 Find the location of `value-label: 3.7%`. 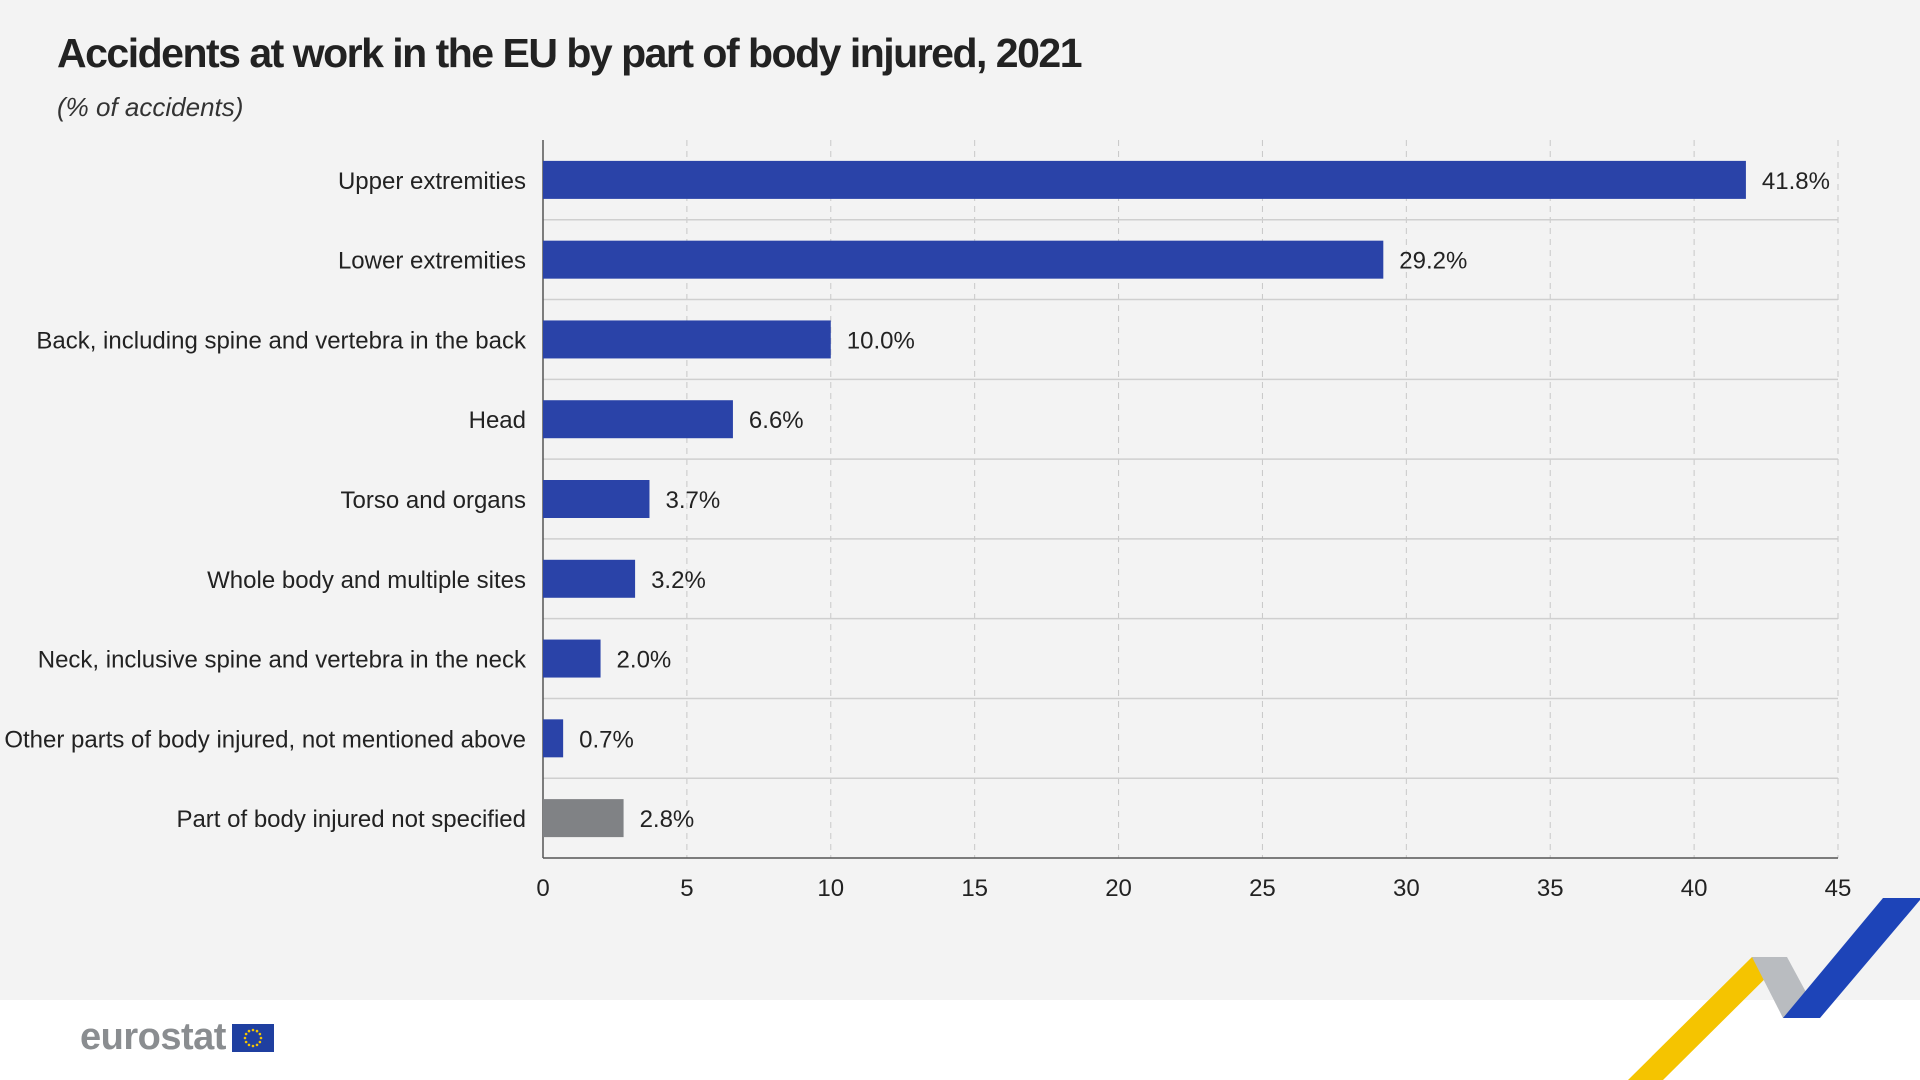

value-label: 3.7% is located at coordinates (692, 500).